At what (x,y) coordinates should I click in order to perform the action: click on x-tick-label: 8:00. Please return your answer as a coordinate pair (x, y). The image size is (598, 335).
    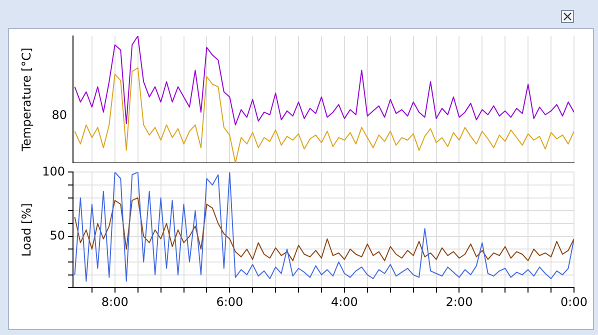
    Looking at the image, I should click on (114, 301).